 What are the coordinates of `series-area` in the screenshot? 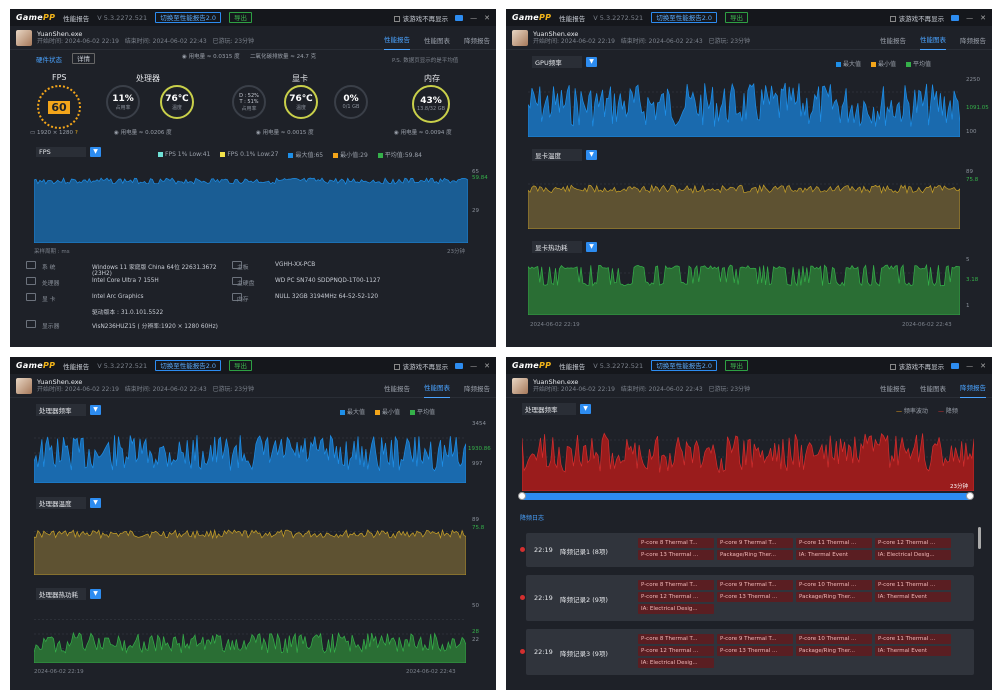 It's located at (250, 647).